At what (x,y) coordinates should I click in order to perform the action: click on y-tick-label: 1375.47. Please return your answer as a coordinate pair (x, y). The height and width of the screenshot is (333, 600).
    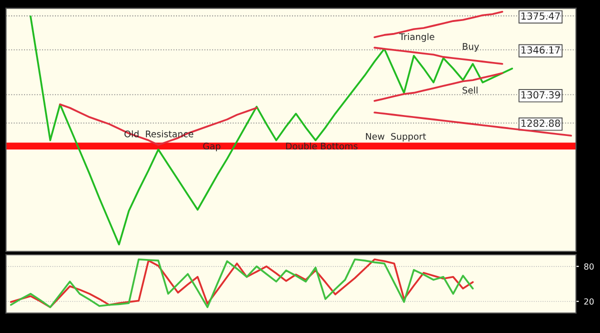
    Looking at the image, I should click on (541, 16).